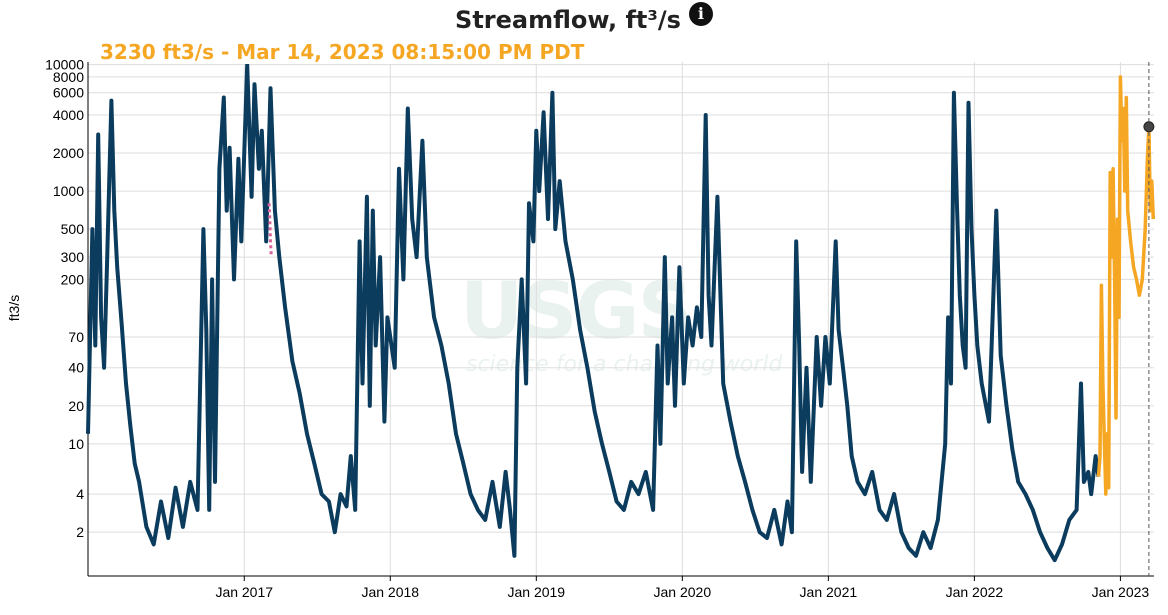  Describe the element at coordinates (390, 592) in the screenshot. I see `x-tick-label: Jan 2018` at that location.